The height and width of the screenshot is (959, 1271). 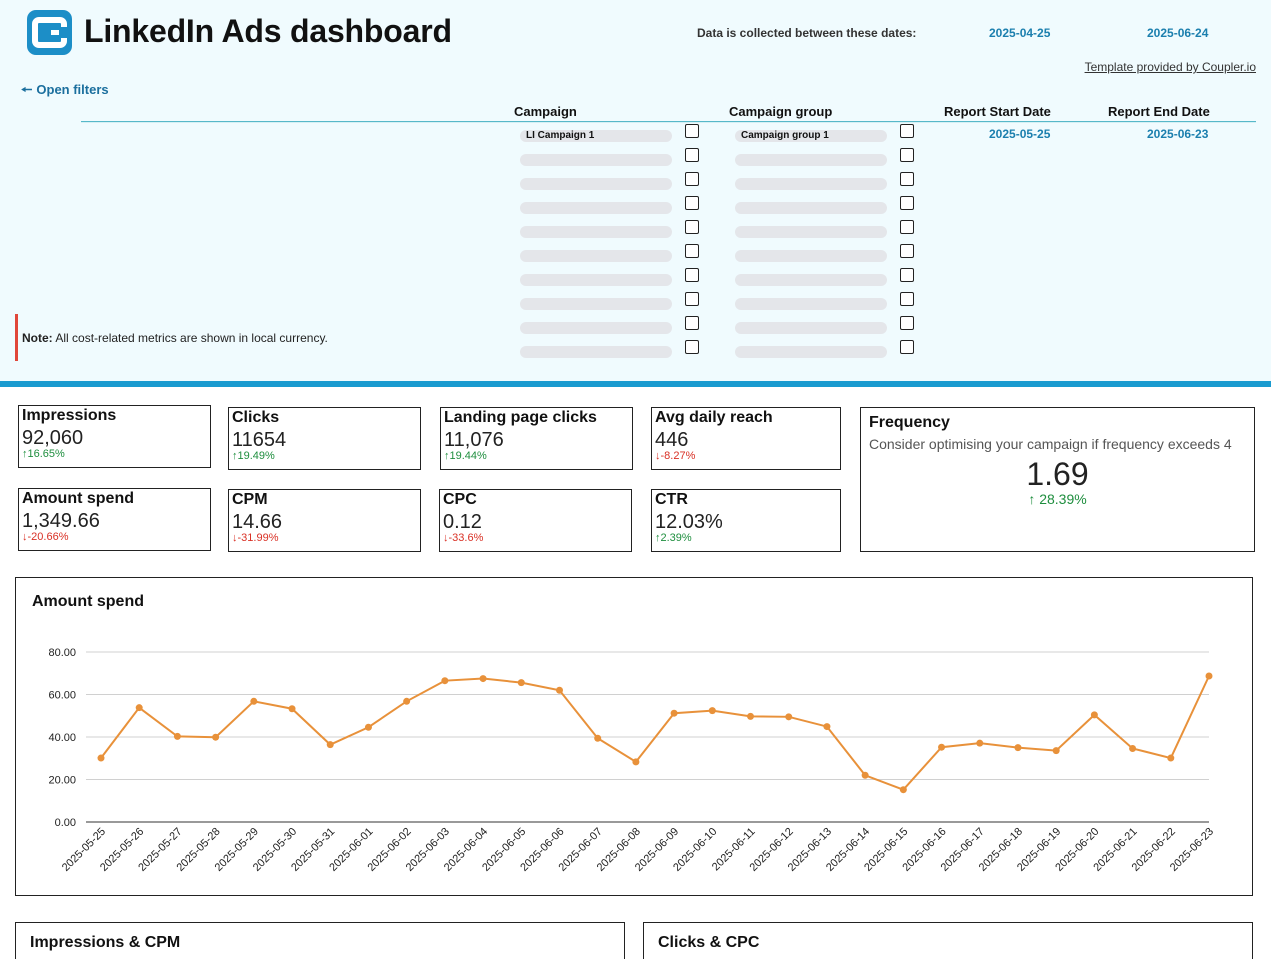 What do you see at coordinates (811, 136) in the screenshot?
I see `campaign-group-option: Campaign group 1` at bounding box center [811, 136].